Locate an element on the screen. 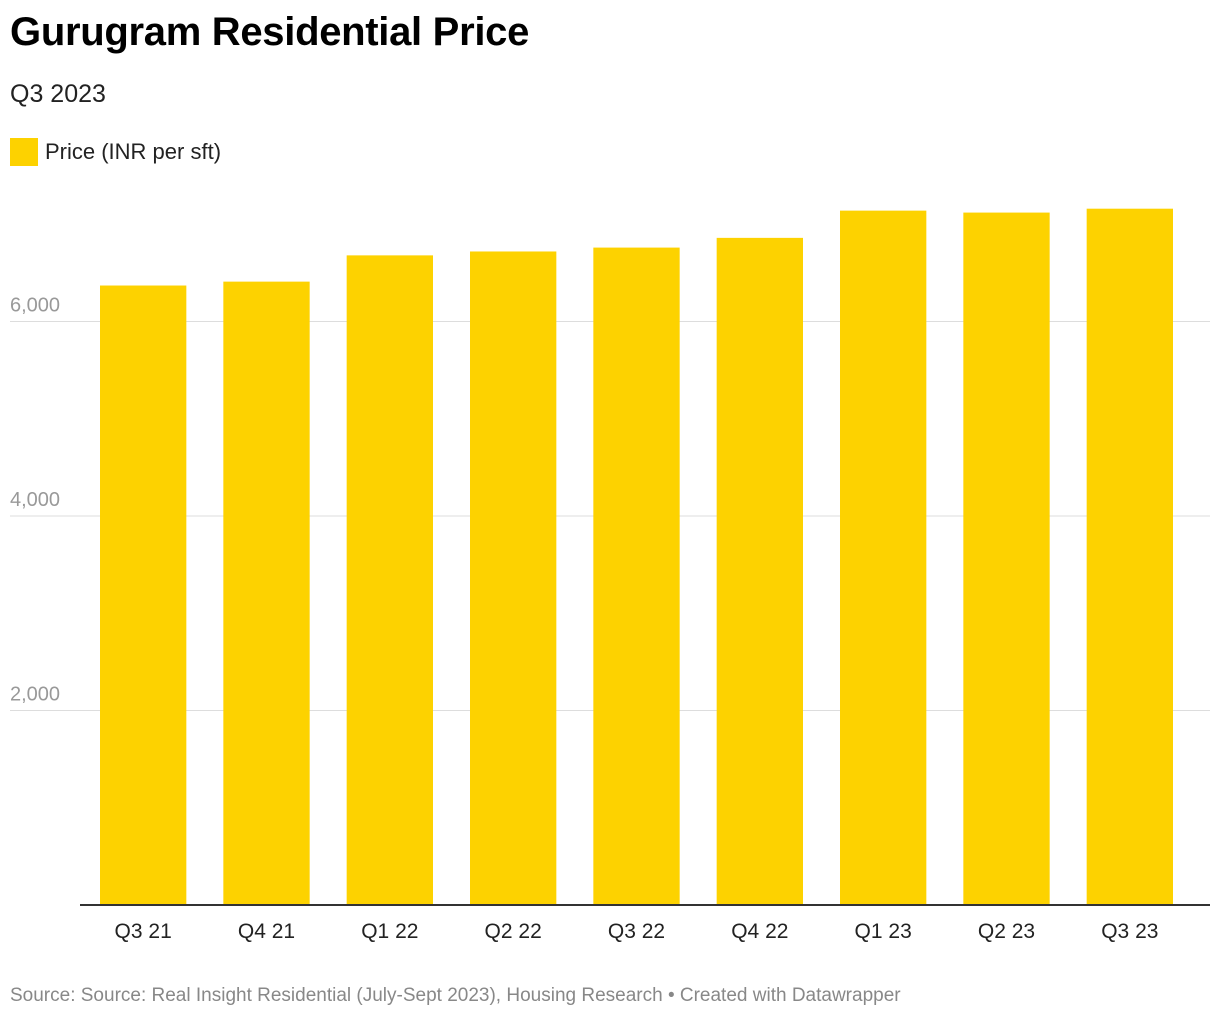 The width and height of the screenshot is (1220, 1020). y-tick-label: 2,000 is located at coordinates (35, 695).